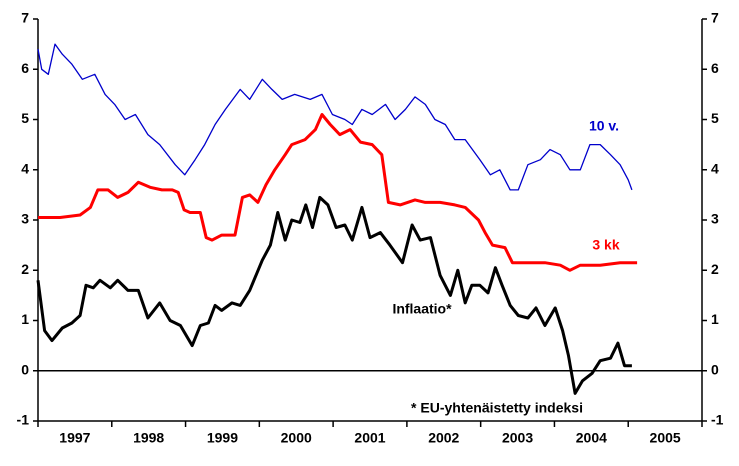 This screenshot has height=466, width=739. I want to click on x-tick-label: 1998, so click(148, 438).